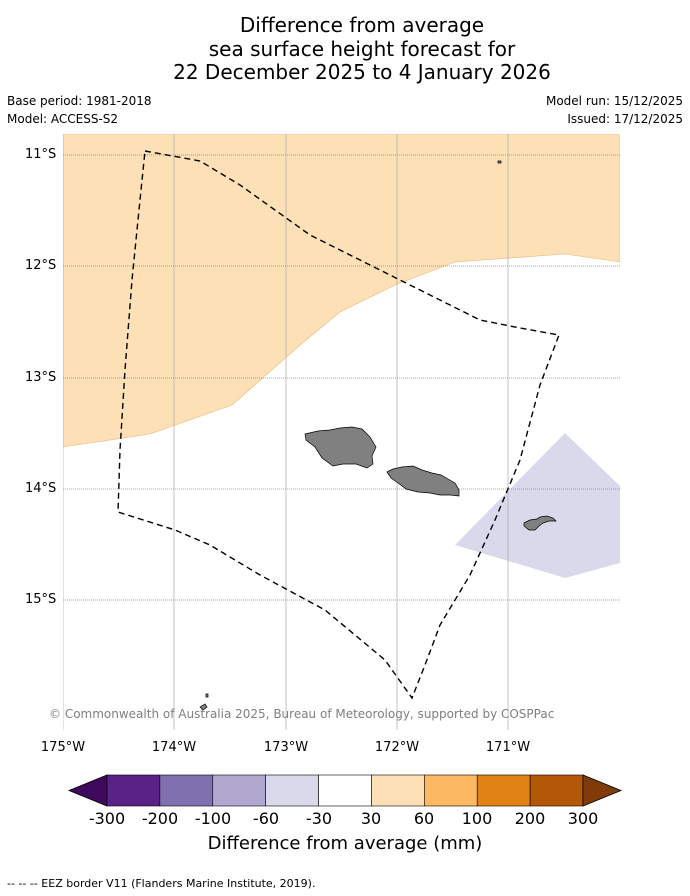 The height and width of the screenshot is (896, 690). Describe the element at coordinates (41, 488) in the screenshot. I see `lat-label-14s: 14°S` at that location.